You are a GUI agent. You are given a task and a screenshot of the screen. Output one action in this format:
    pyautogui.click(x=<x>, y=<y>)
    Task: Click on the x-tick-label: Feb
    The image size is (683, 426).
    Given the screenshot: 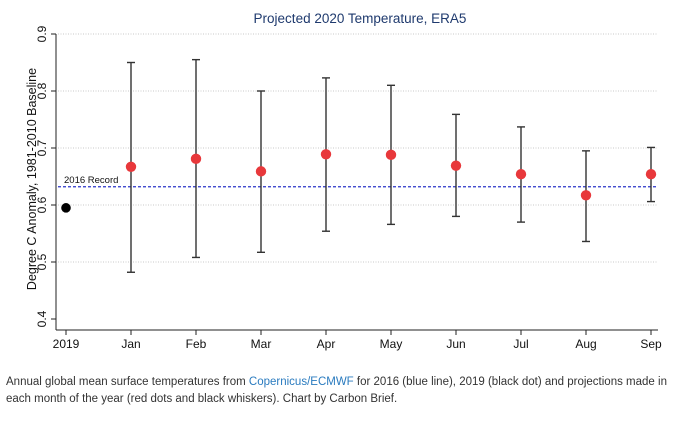 What is the action you would take?
    pyautogui.click(x=196, y=344)
    